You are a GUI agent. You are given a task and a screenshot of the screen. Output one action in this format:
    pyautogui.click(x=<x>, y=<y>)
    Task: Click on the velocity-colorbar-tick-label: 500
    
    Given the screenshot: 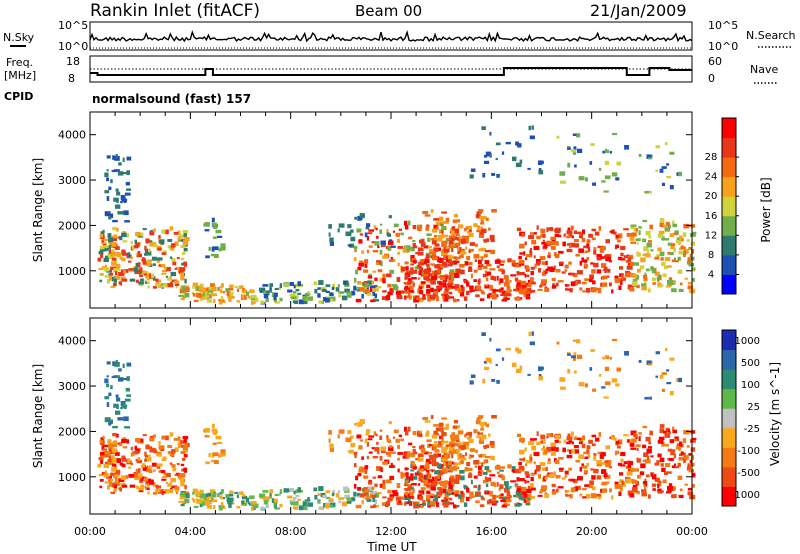 What is the action you would take?
    pyautogui.click(x=750, y=363)
    